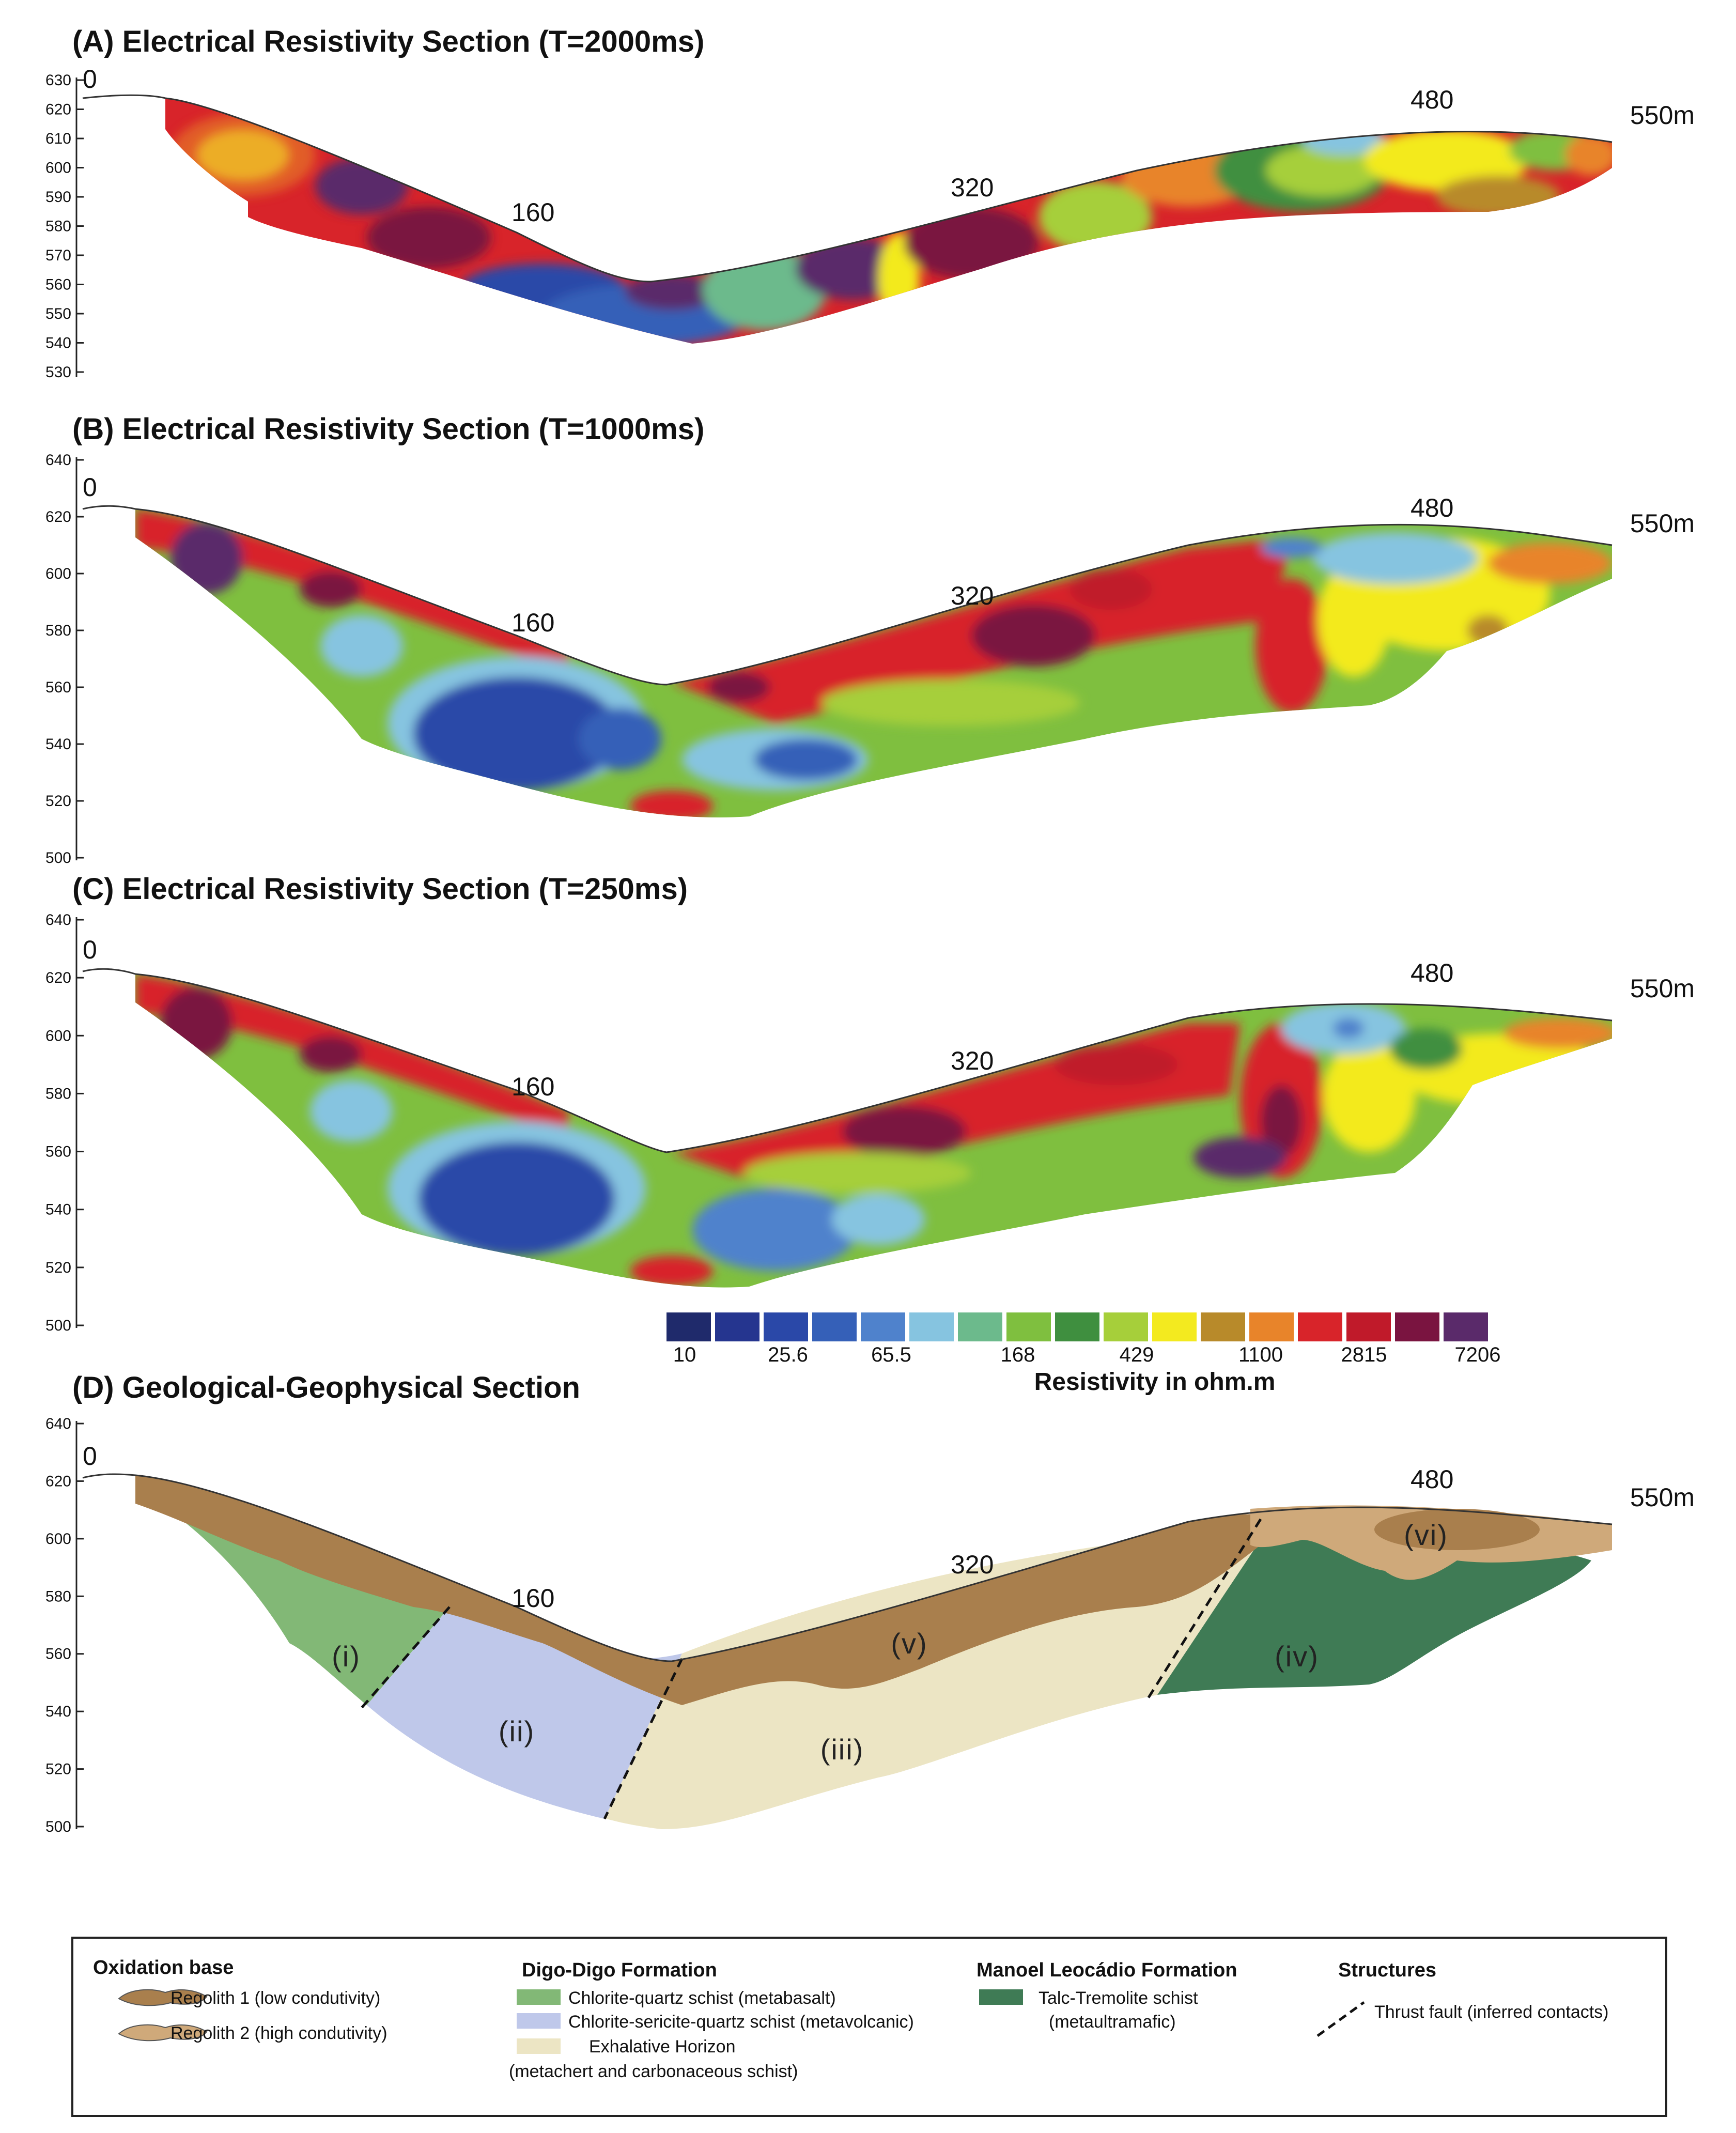  Describe the element at coordinates (539, 2046) in the screenshot. I see `exhalative-swatch` at that location.